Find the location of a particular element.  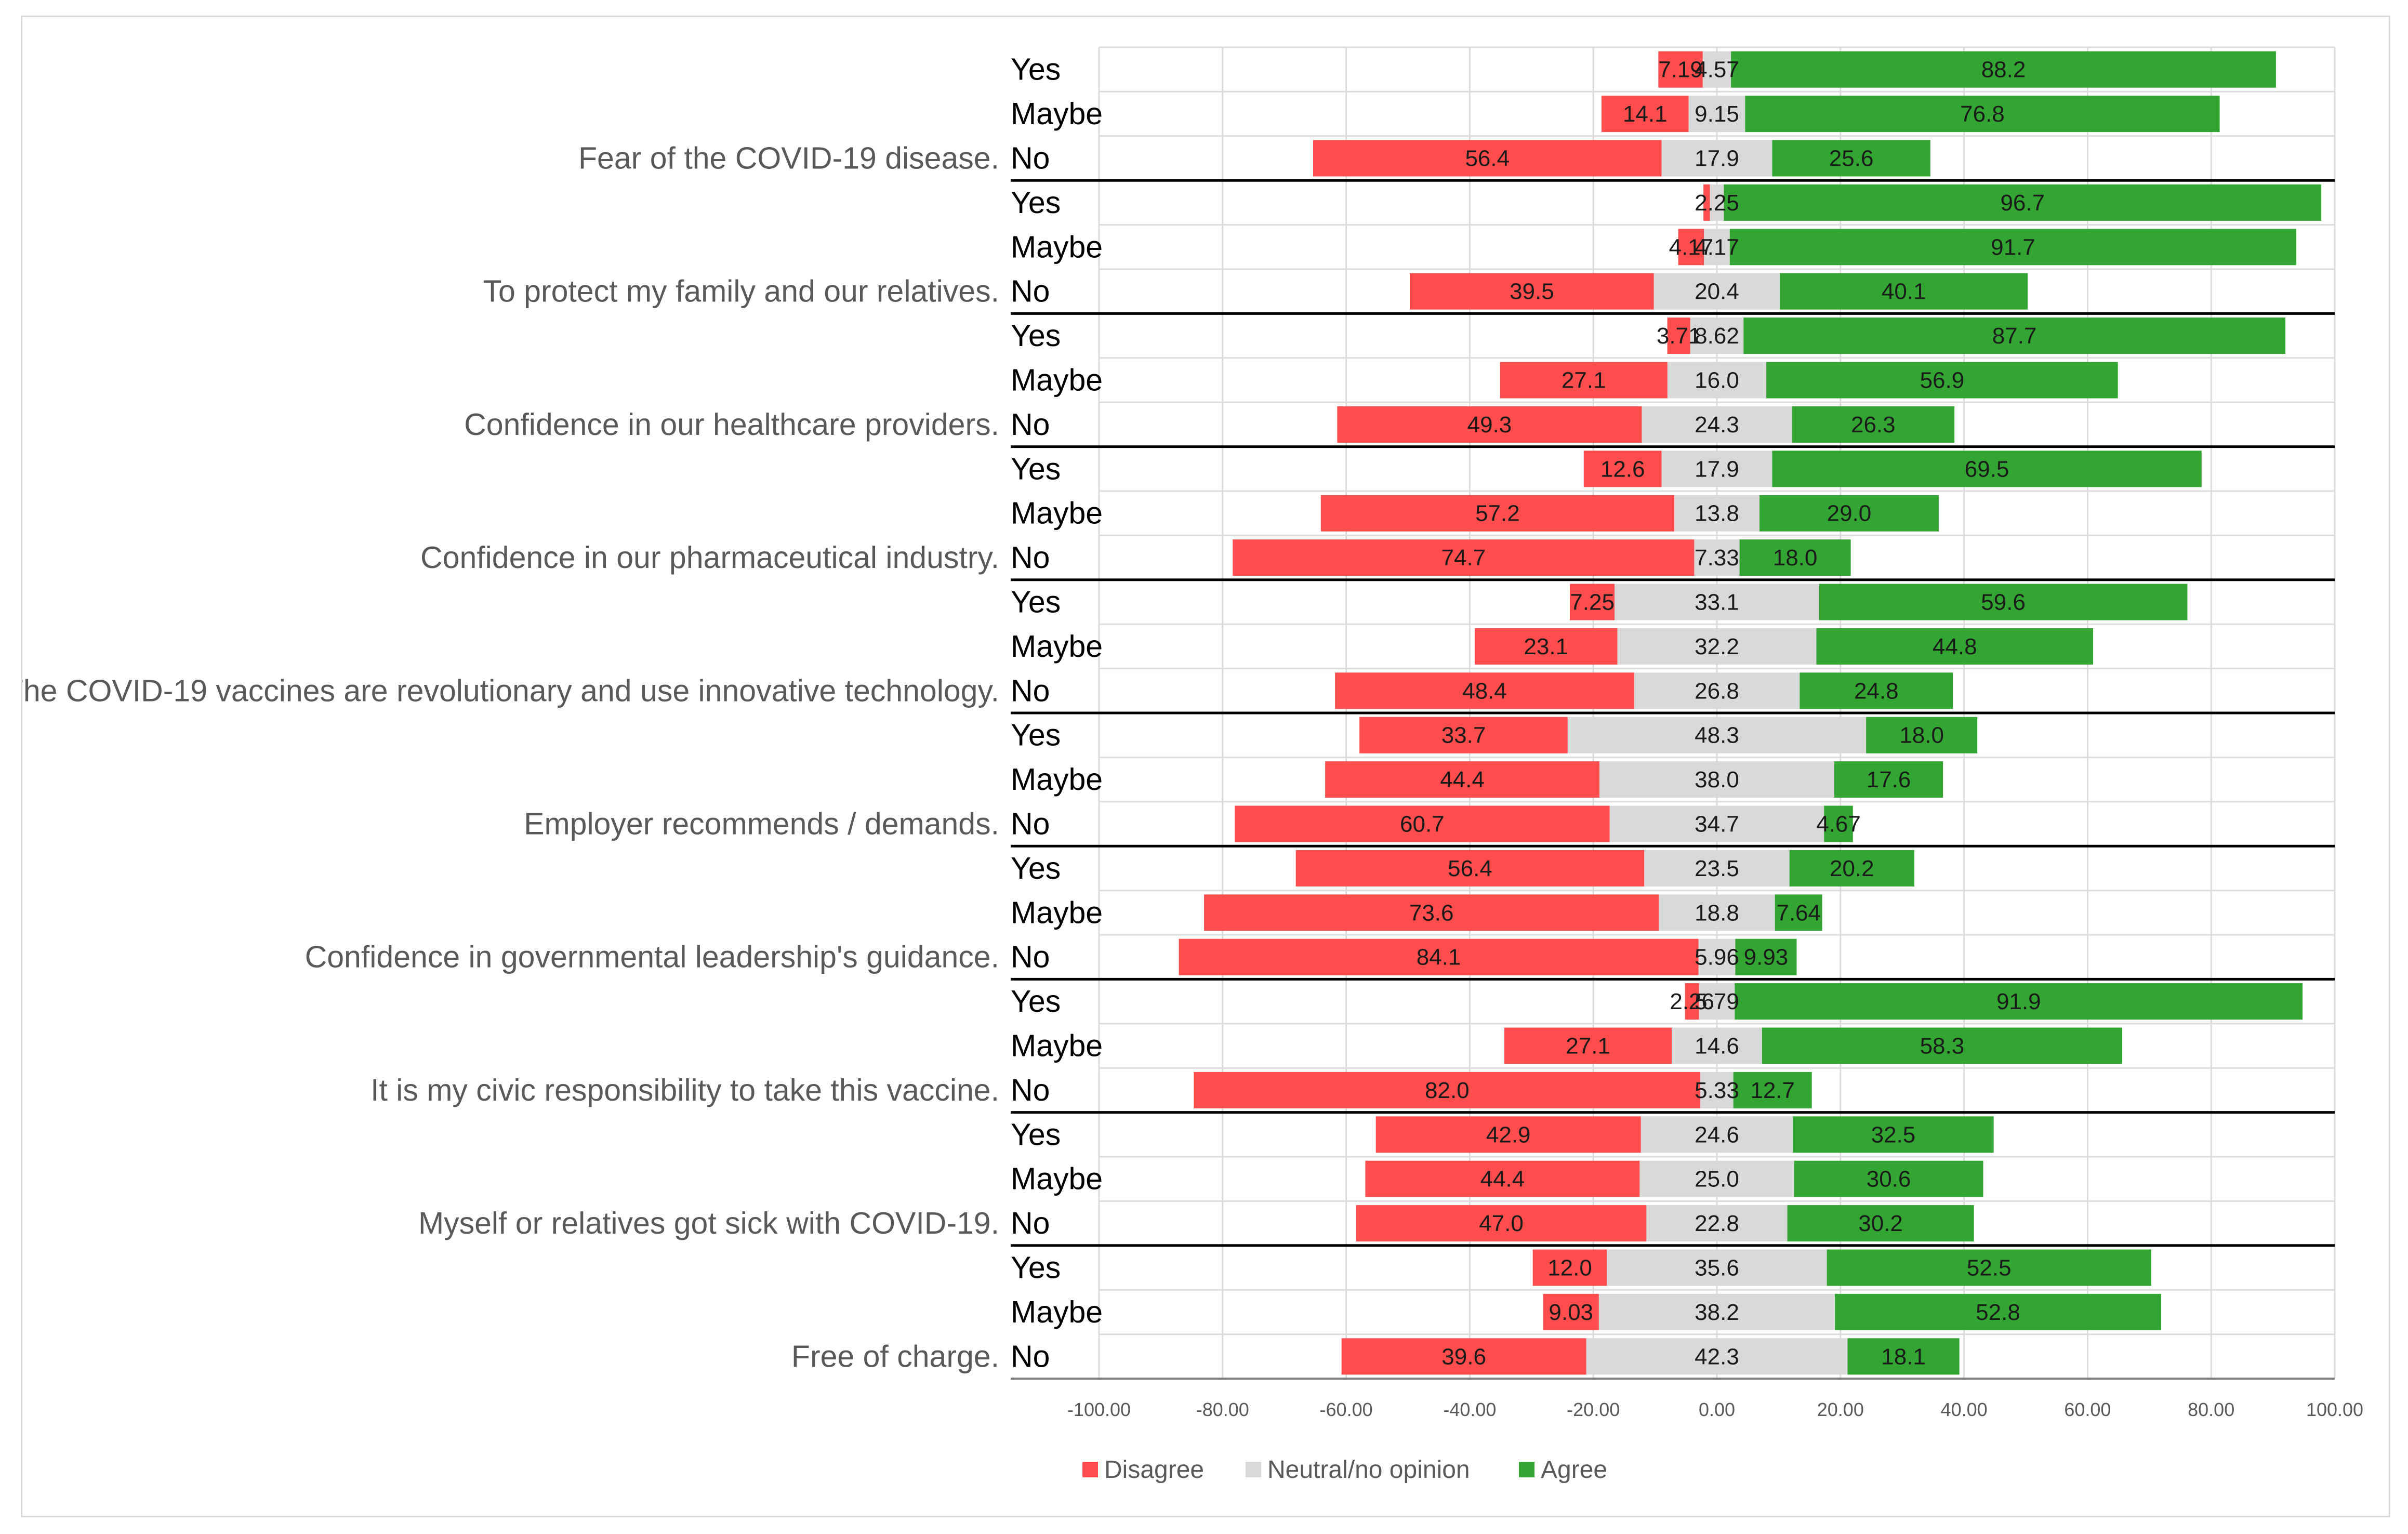

bar-agree-g3-r2 is located at coordinates (1795, 557).